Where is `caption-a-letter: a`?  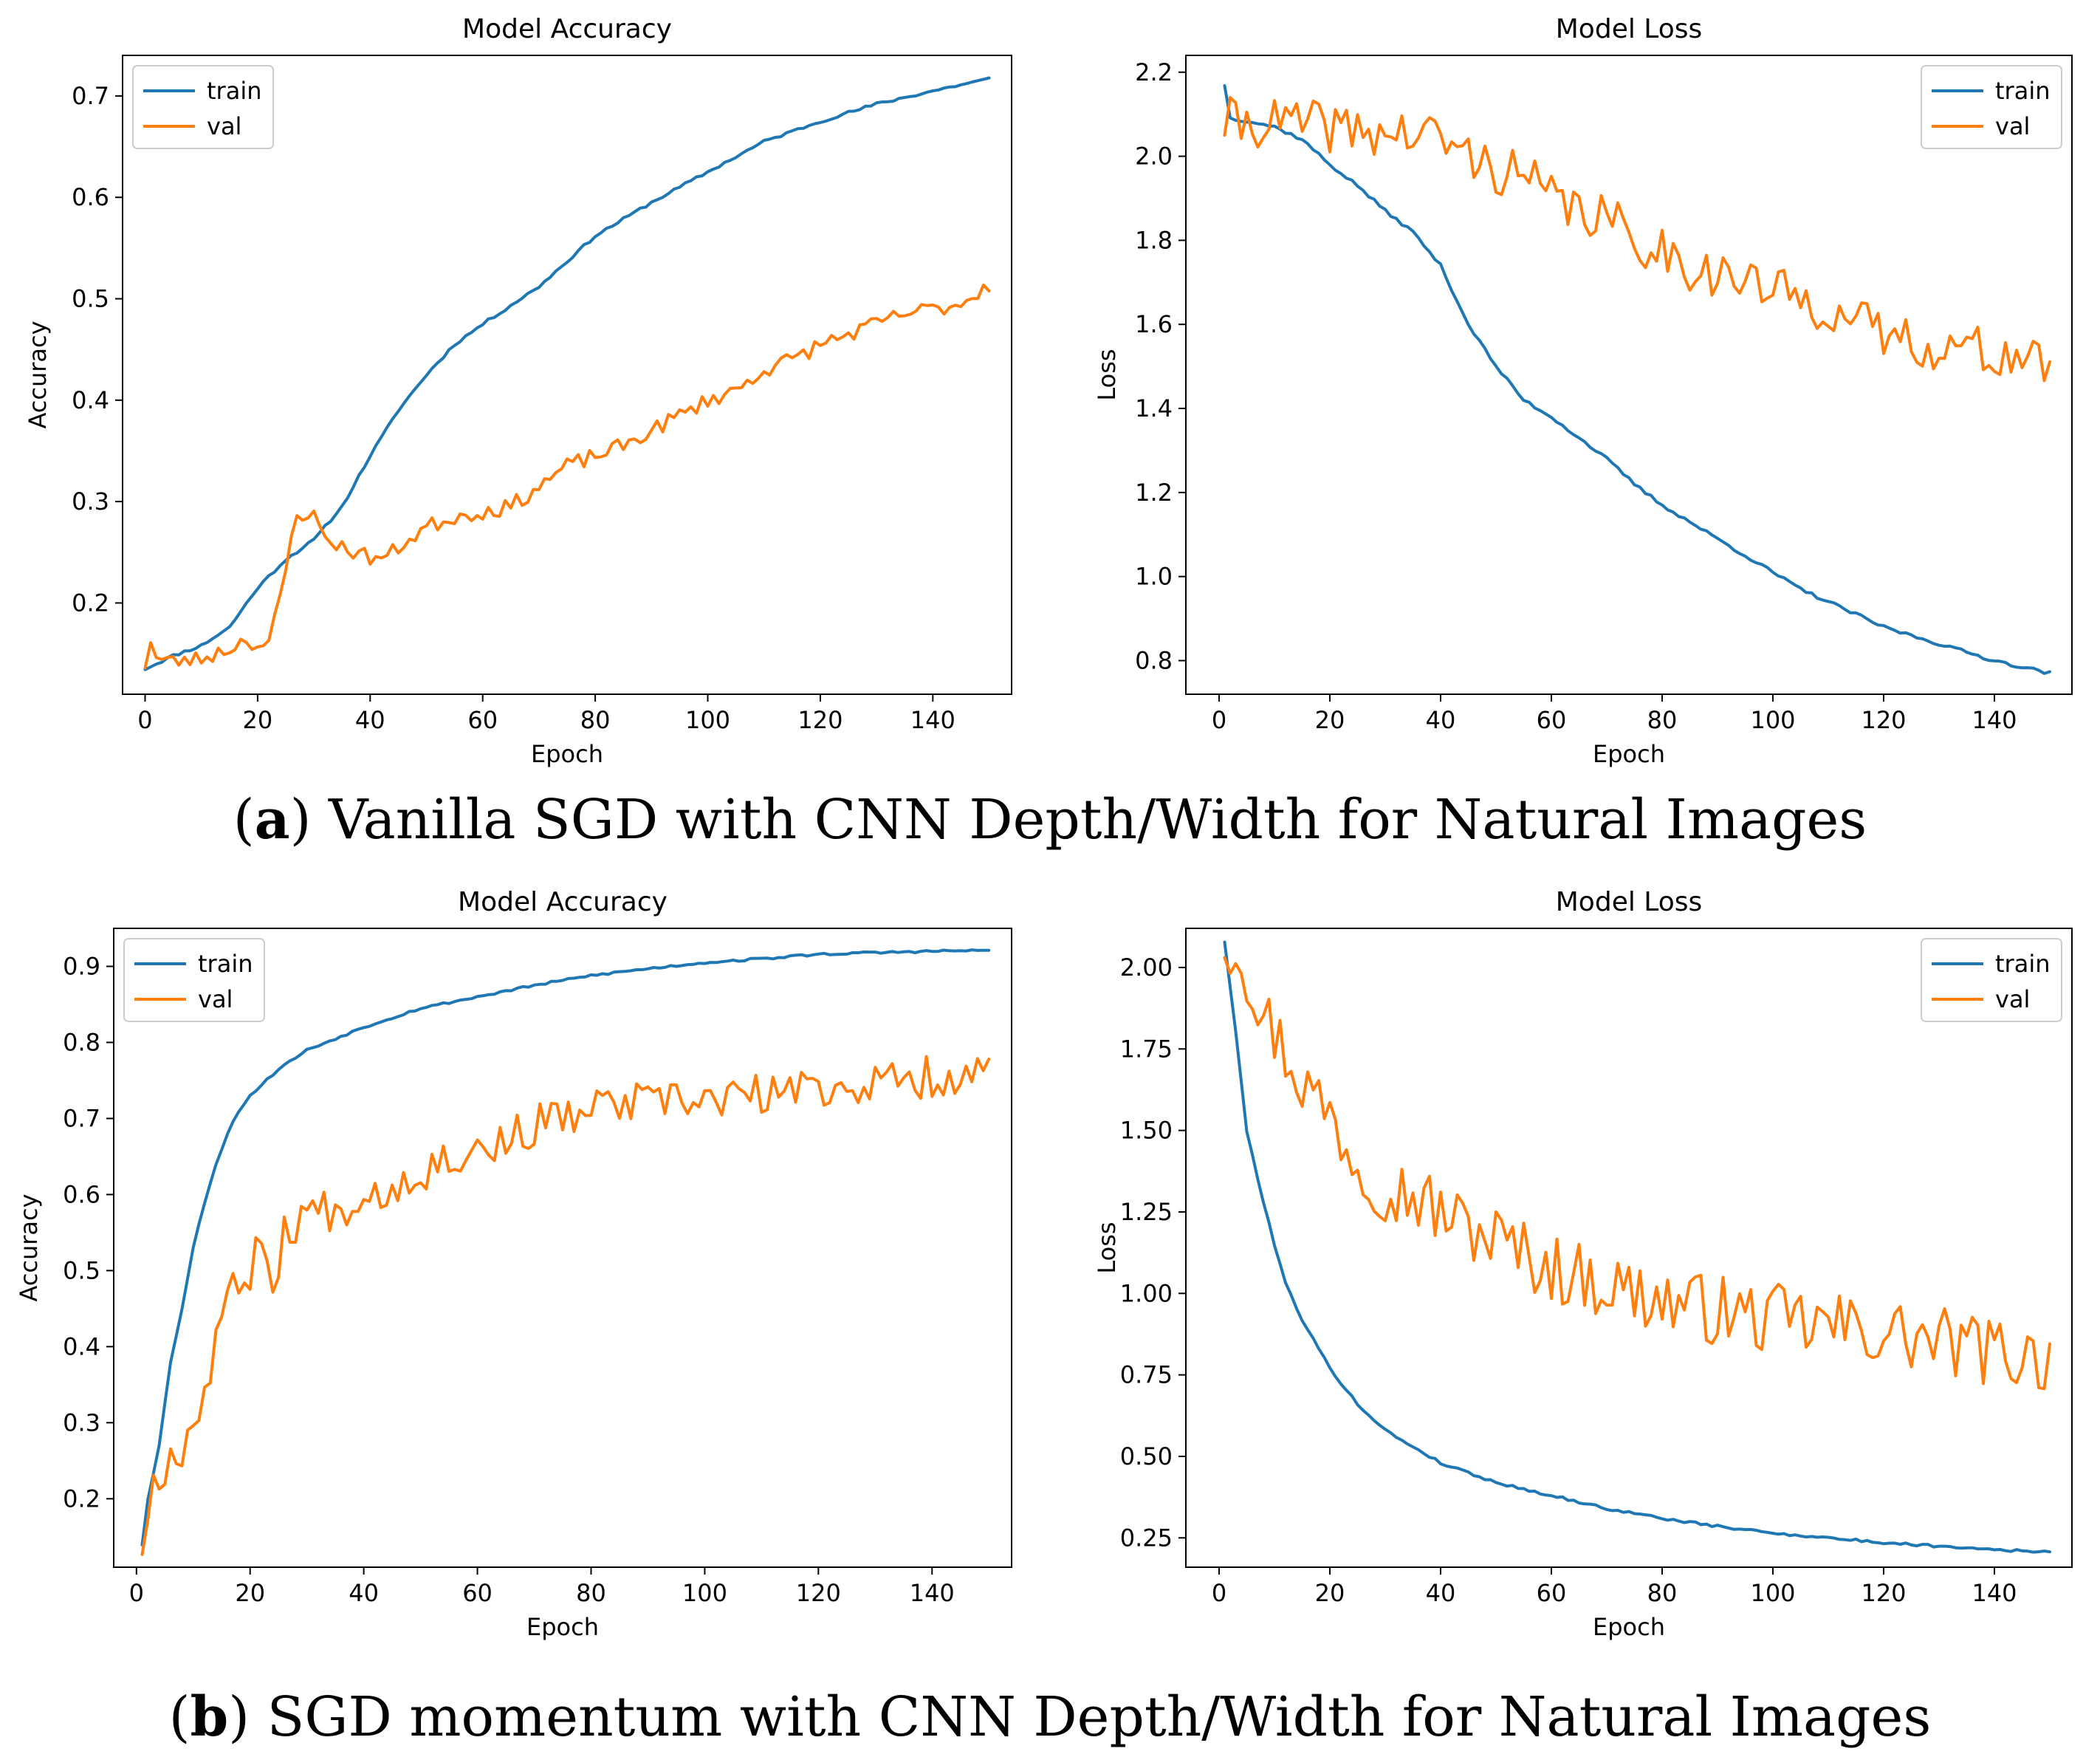 caption-a-letter: a is located at coordinates (272, 820).